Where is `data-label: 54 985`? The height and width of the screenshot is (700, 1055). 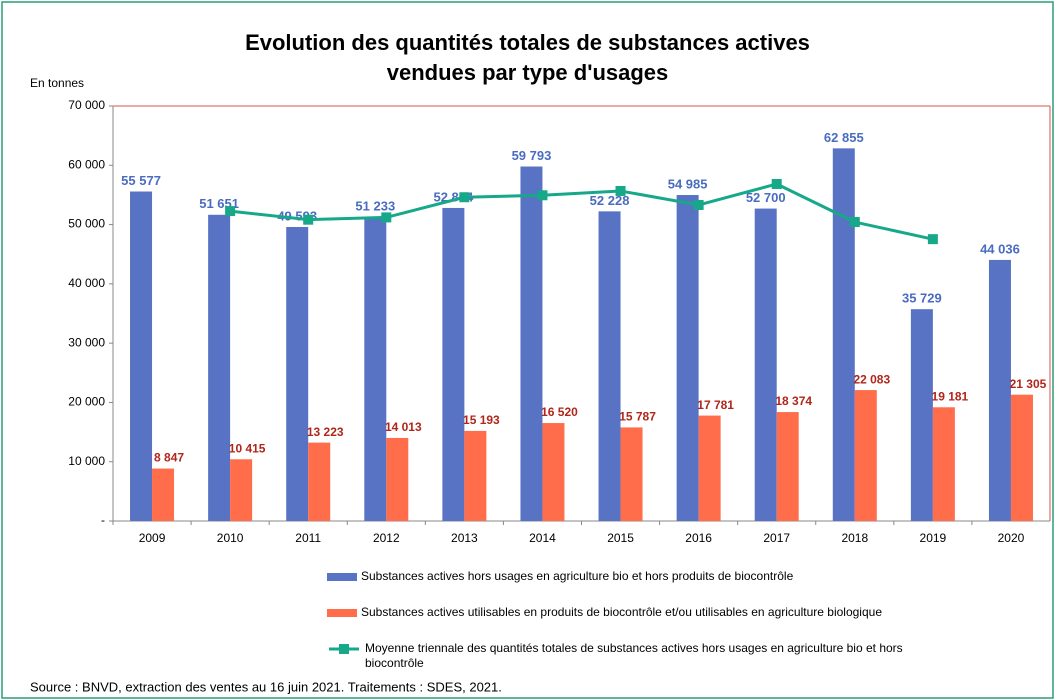
data-label: 54 985 is located at coordinates (688, 183).